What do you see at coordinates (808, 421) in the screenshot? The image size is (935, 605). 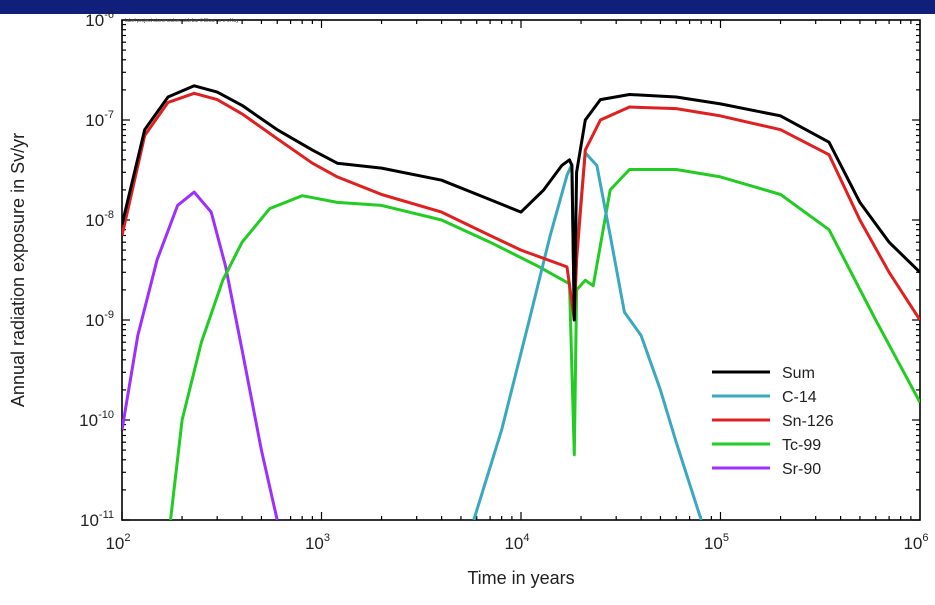 I see `legend-label: Sn-126` at bounding box center [808, 421].